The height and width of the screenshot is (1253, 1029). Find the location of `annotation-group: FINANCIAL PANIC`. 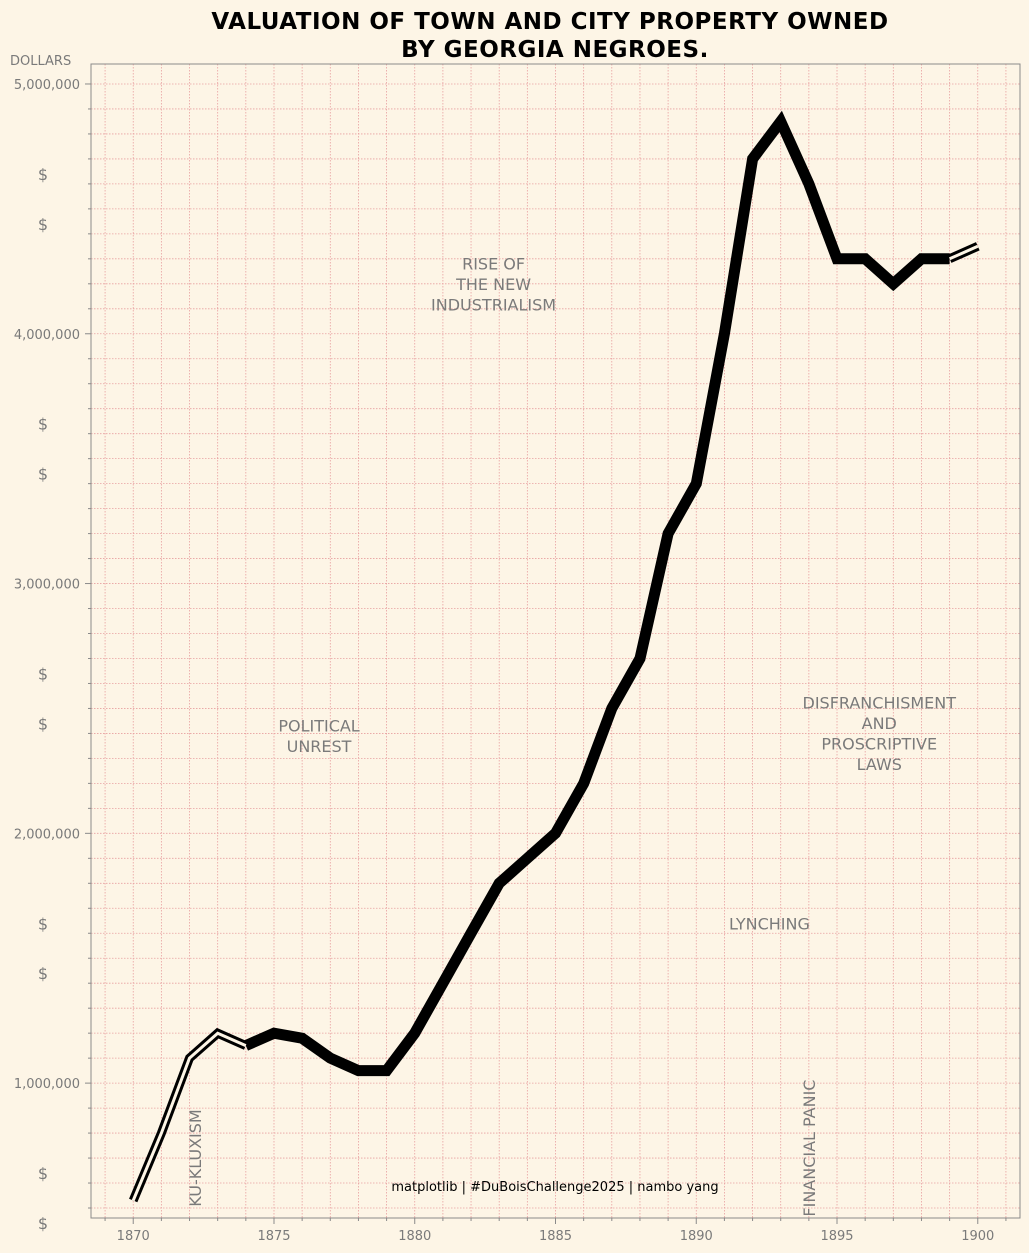

annotation-group: FINANCIAL PANIC is located at coordinates (809, 1148).